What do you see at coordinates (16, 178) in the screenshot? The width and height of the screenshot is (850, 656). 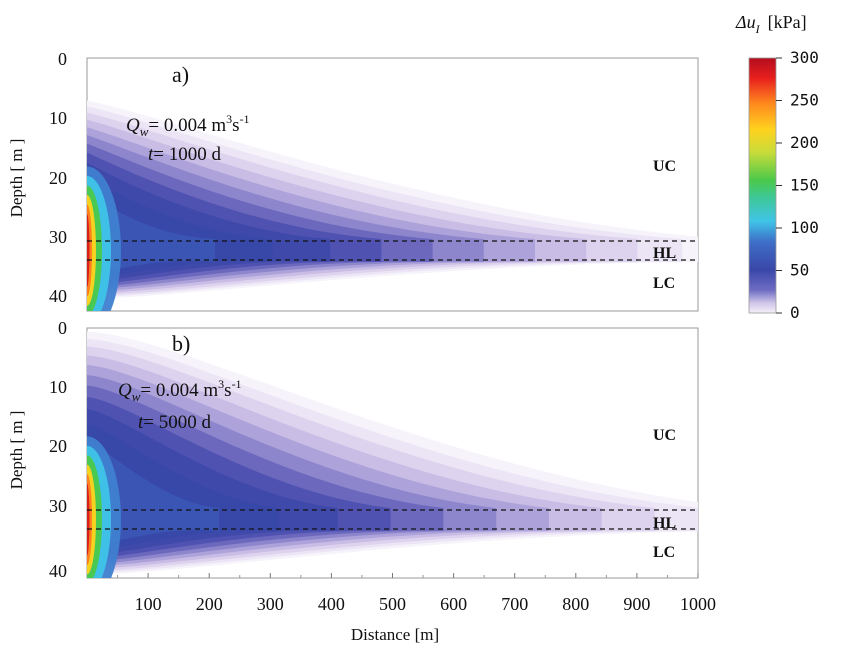 I see `panel-a-ylabel: Depth [ m ]` at bounding box center [16, 178].